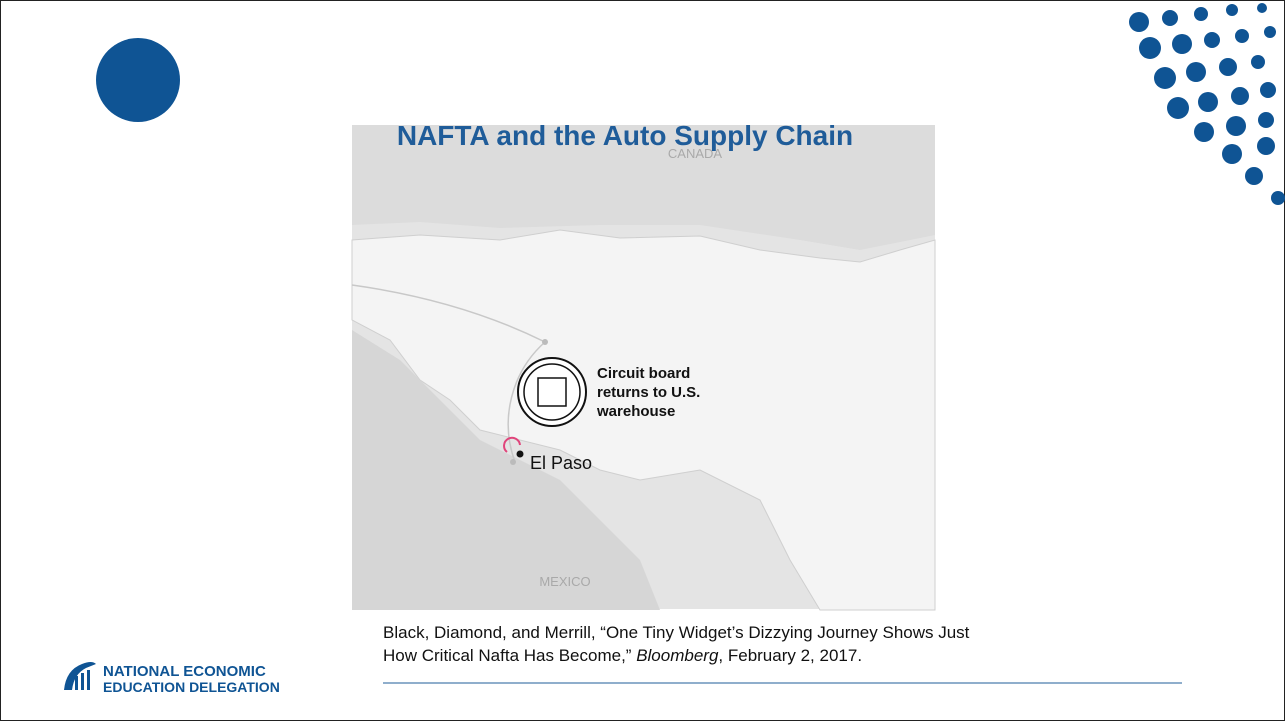 This screenshot has width=1285, height=721. What do you see at coordinates (513, 462) in the screenshot?
I see `el-paso-dot-gray` at bounding box center [513, 462].